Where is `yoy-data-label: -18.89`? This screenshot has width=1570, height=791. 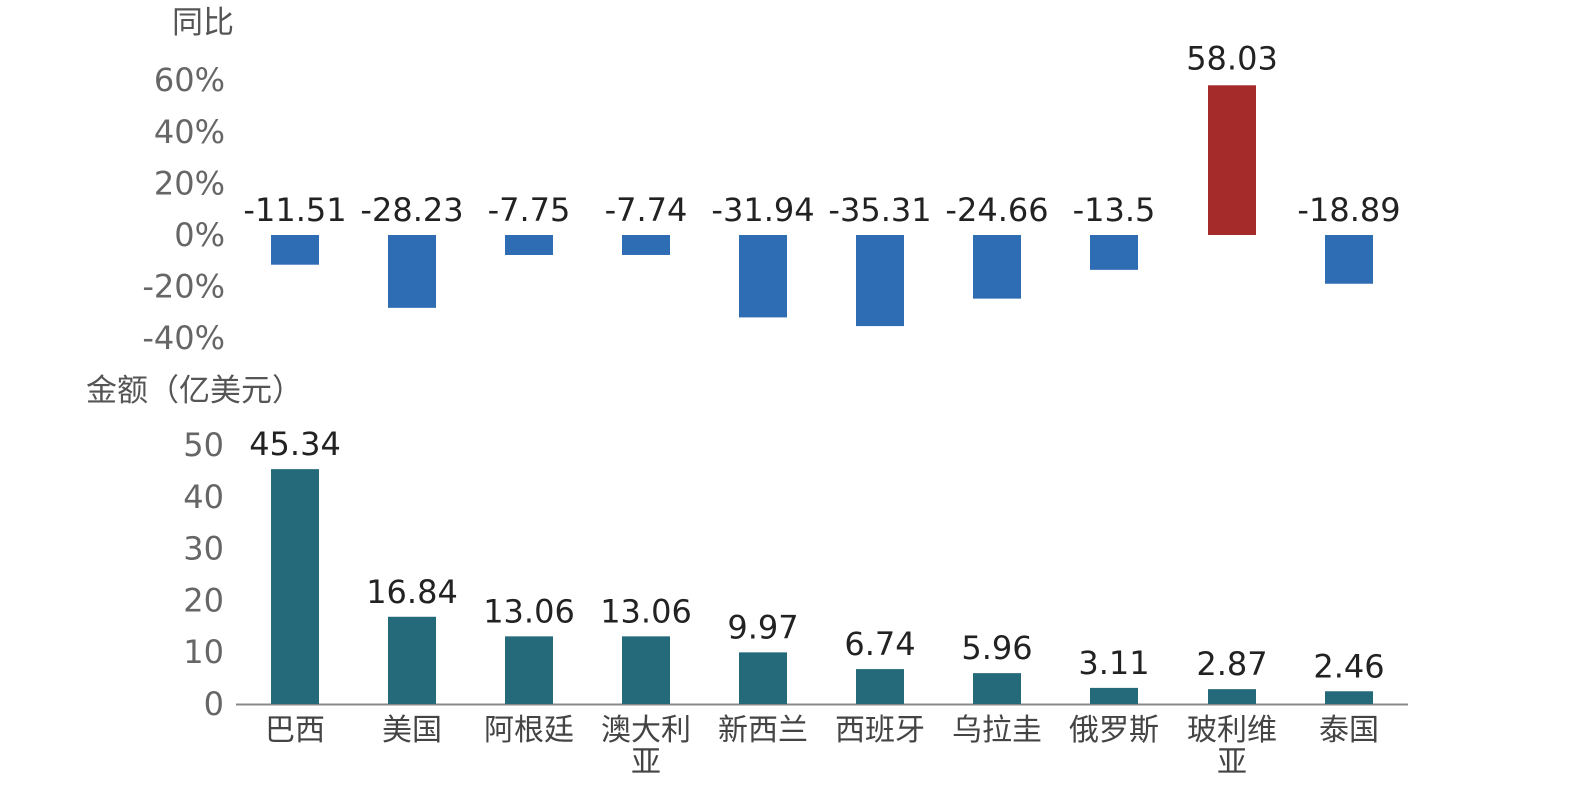 yoy-data-label: -18.89 is located at coordinates (1348, 210).